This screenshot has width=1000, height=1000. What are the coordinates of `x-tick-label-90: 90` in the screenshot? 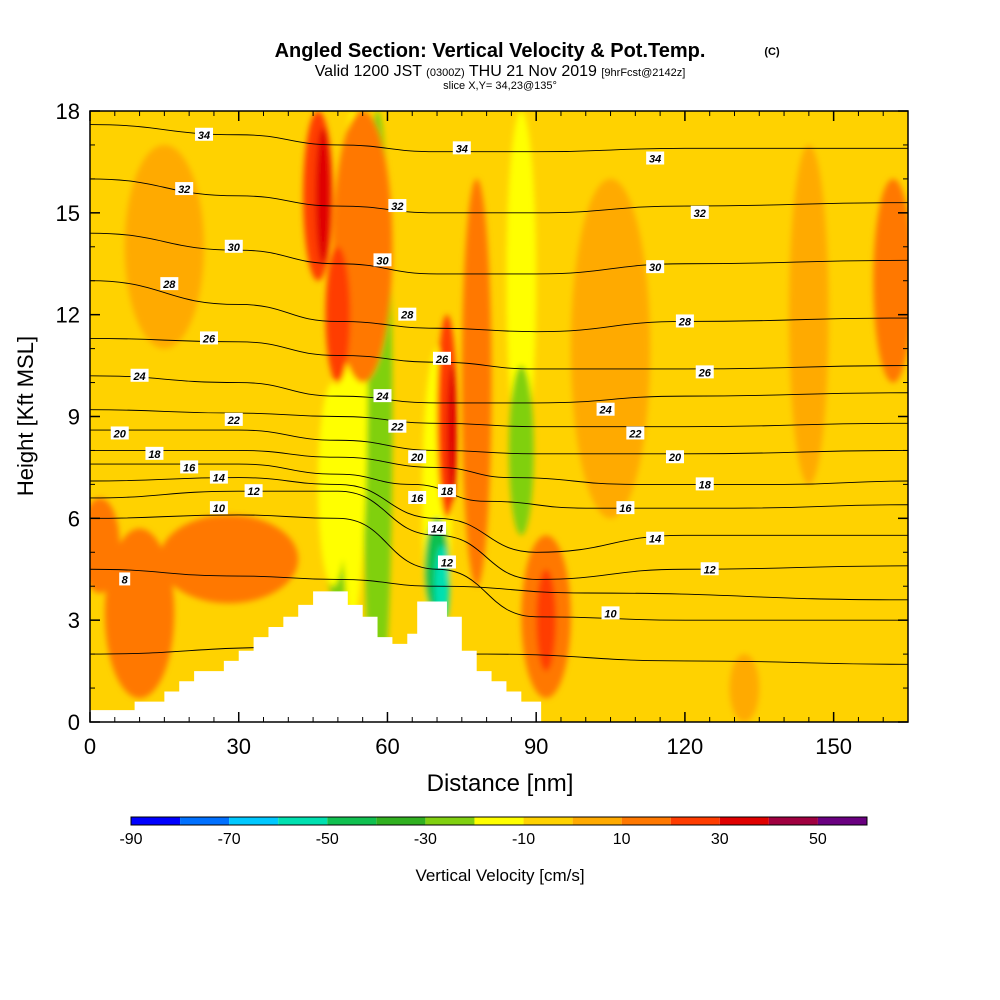 It's located at (536, 746).